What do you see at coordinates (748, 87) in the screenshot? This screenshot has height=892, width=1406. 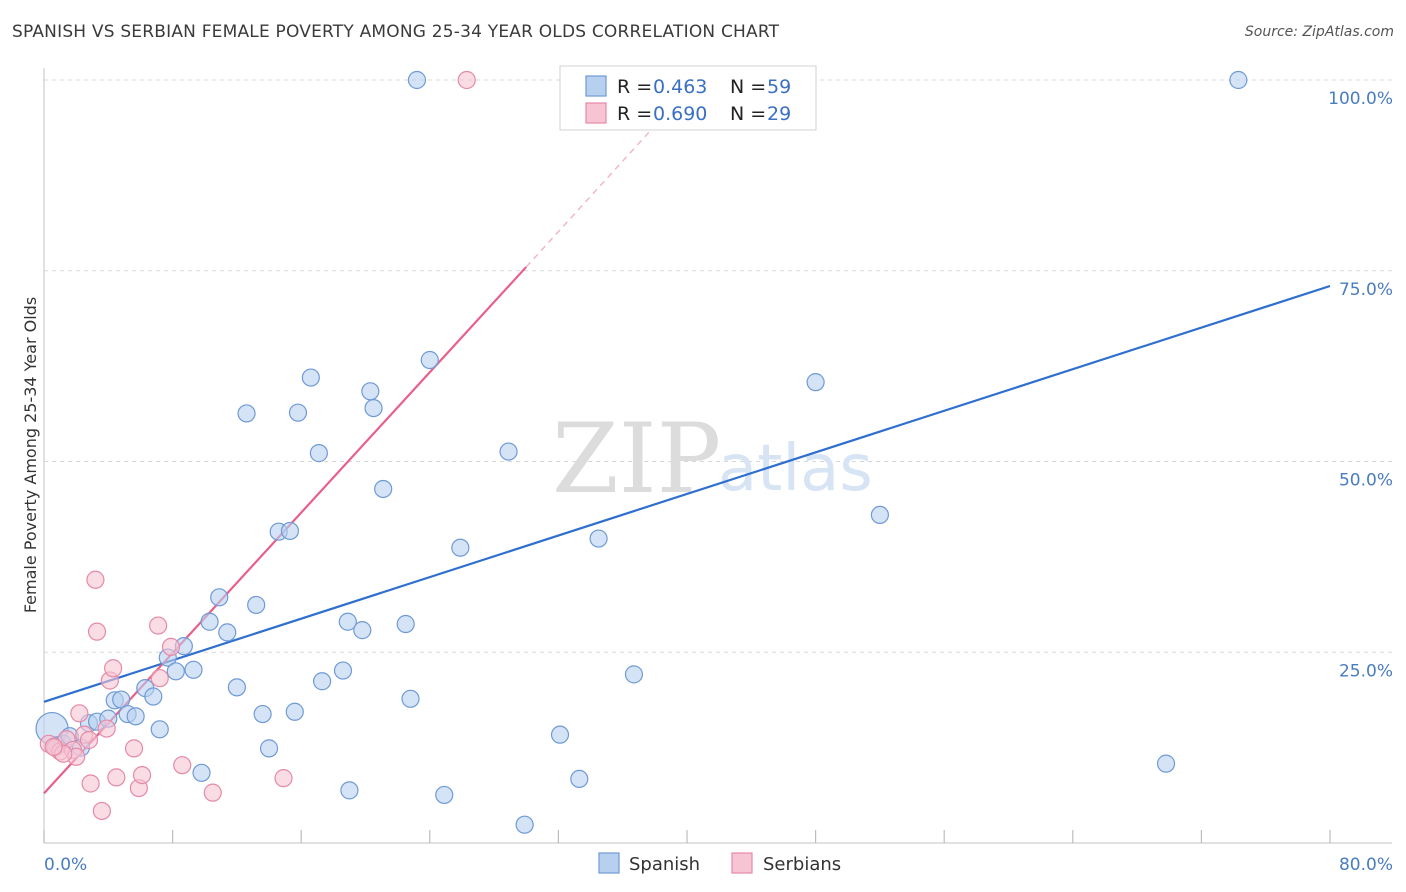 I see `legend-n-label-1: N =` at bounding box center [748, 87].